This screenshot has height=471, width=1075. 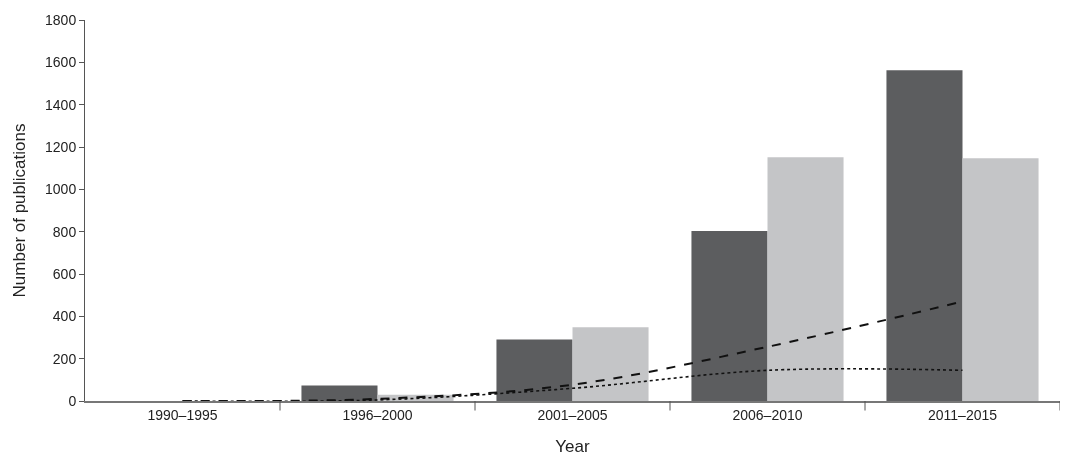 What do you see at coordinates (182, 414) in the screenshot?
I see `x-tick-label: 1990–1995` at bounding box center [182, 414].